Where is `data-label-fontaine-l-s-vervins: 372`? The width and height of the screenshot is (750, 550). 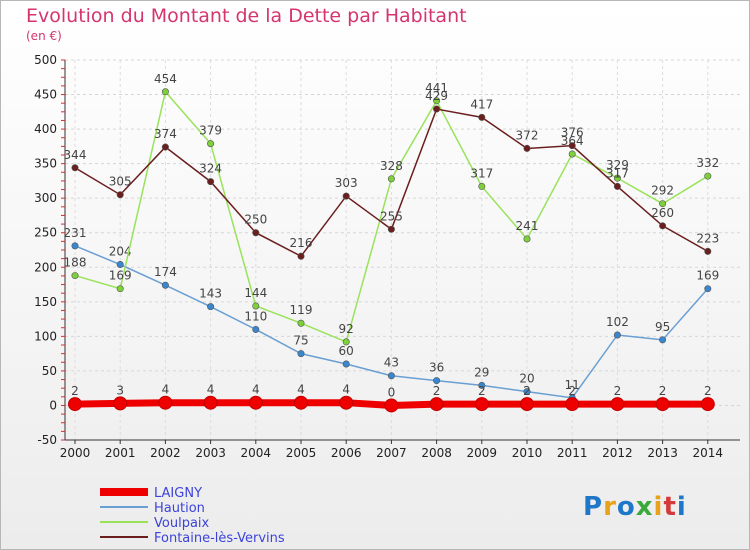 data-label-fontaine-l-s-vervins: 372 is located at coordinates (527, 135).